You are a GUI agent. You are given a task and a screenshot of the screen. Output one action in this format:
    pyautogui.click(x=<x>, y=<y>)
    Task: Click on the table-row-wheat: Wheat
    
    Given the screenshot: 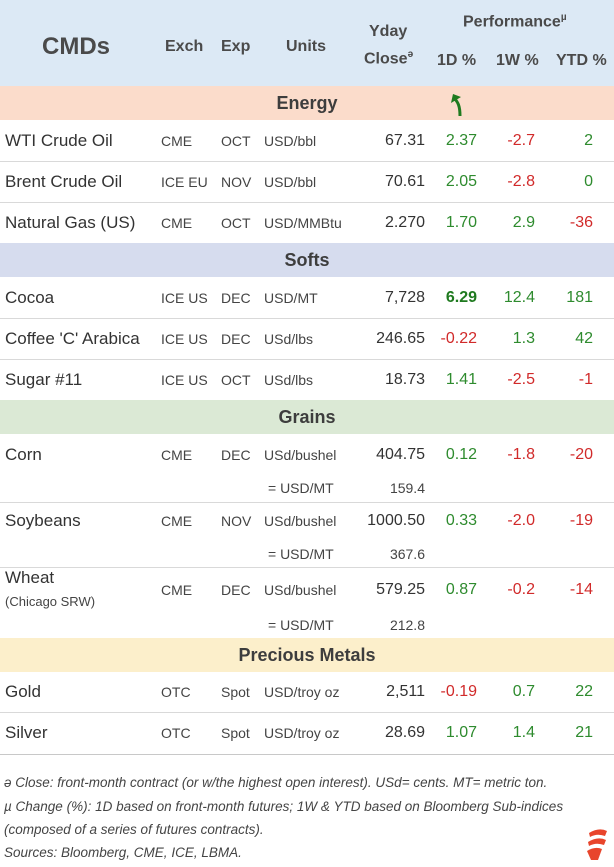 What is the action you would take?
    pyautogui.click(x=307, y=578)
    